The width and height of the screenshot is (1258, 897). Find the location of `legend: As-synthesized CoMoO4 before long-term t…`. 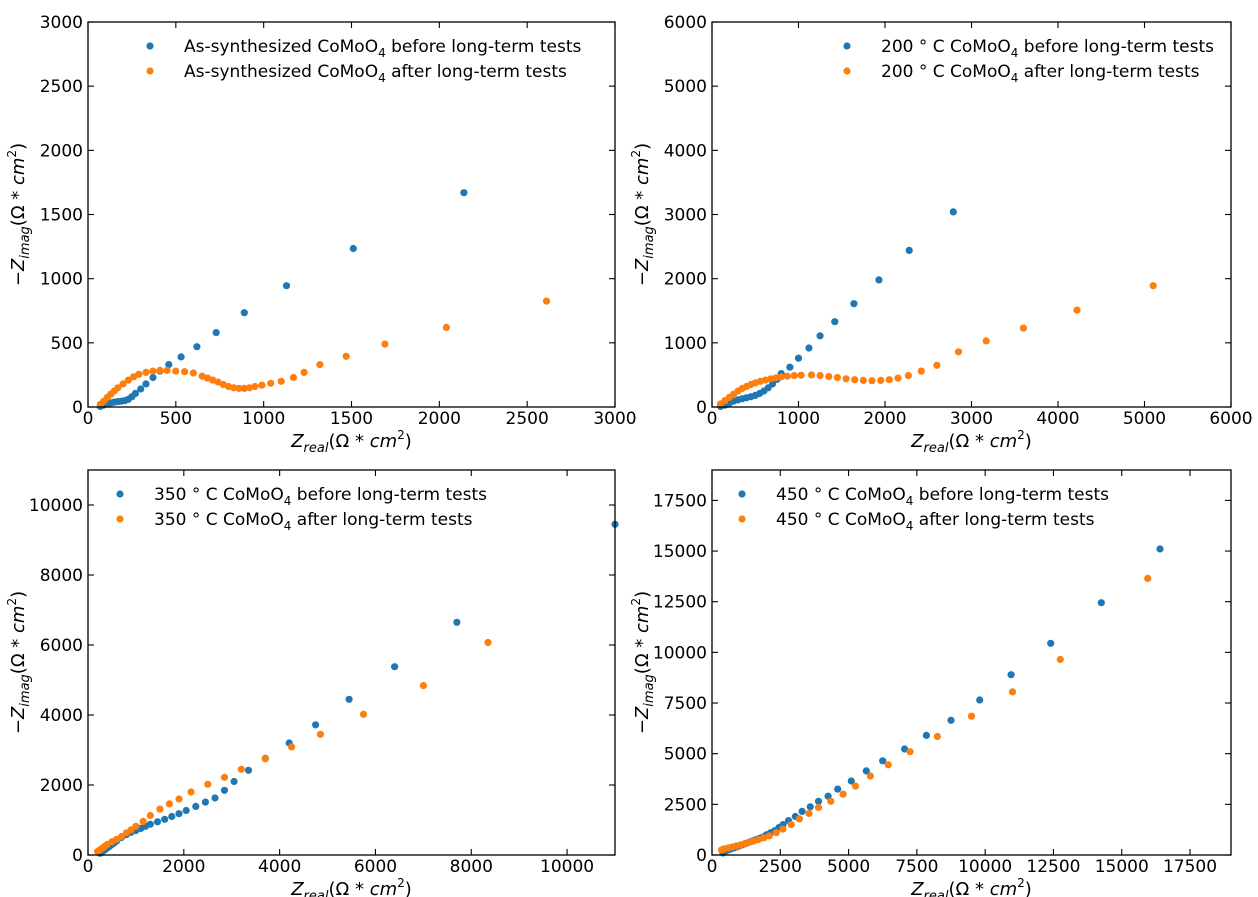

legend: As-synthesized CoMoO4 before long-term t… is located at coordinates (364, 61).